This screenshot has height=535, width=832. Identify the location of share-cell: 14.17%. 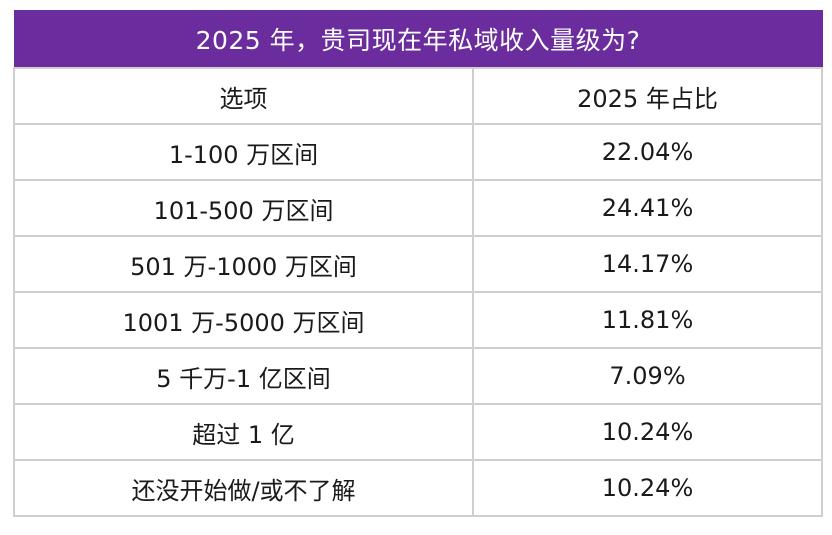
(647, 264).